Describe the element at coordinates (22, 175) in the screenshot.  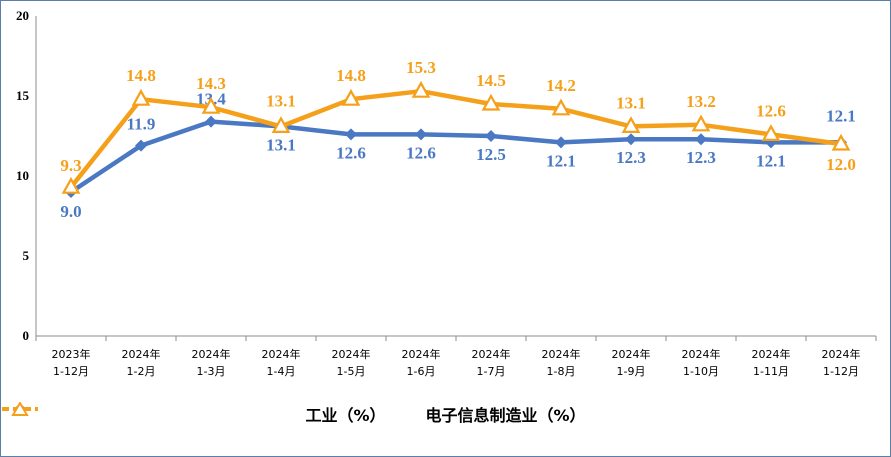
I see `y-tick-label: 10` at that location.